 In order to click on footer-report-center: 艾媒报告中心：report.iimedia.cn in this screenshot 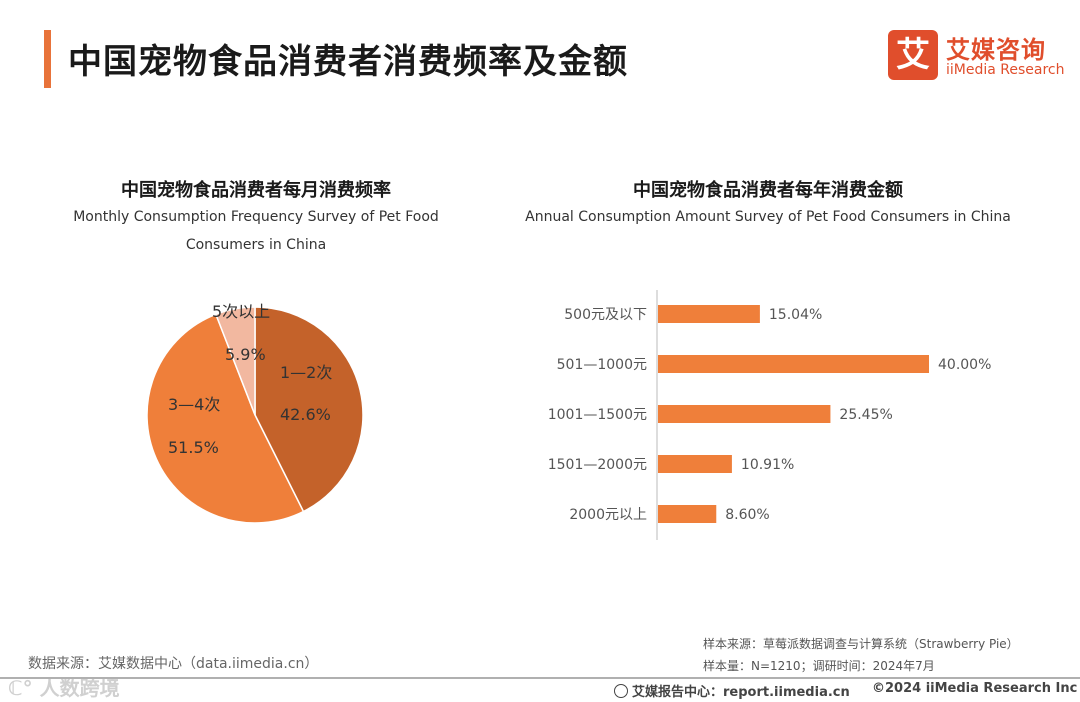, I will do `click(732, 690)`.